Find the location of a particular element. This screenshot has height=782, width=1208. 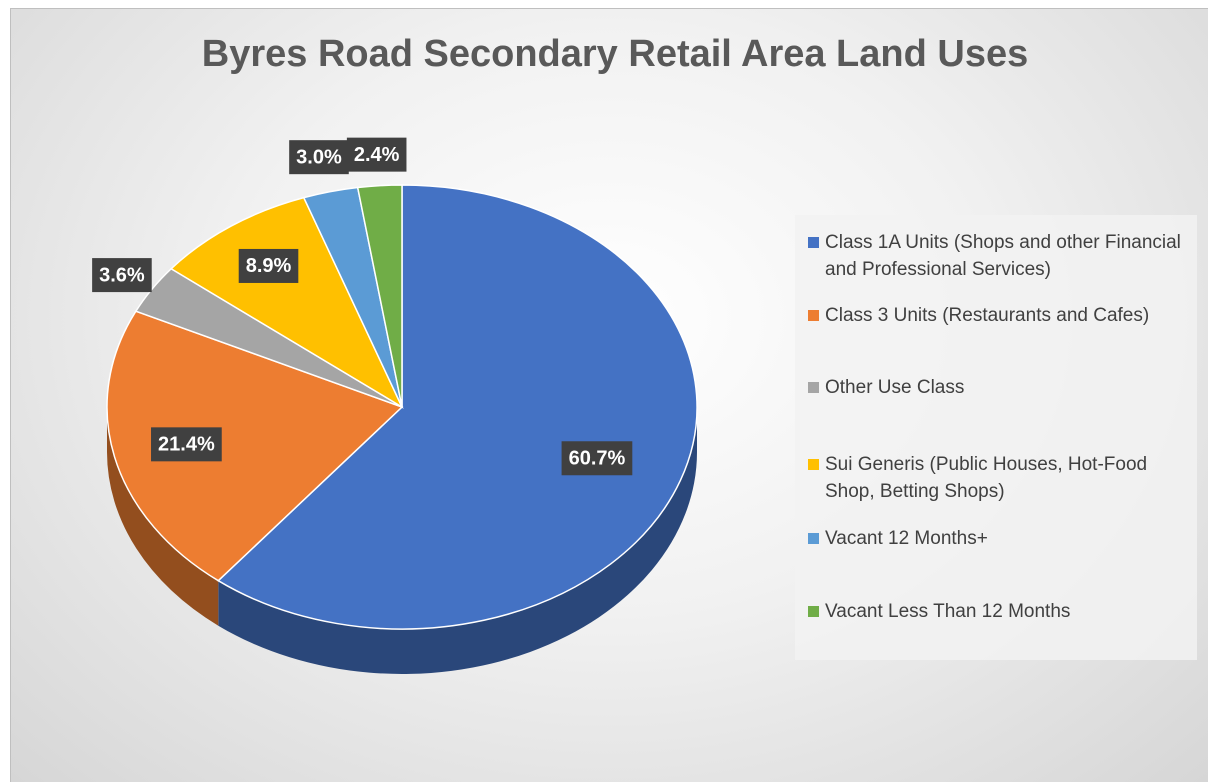

legend-item: Vacant 12 Months+ is located at coordinates (998, 538).